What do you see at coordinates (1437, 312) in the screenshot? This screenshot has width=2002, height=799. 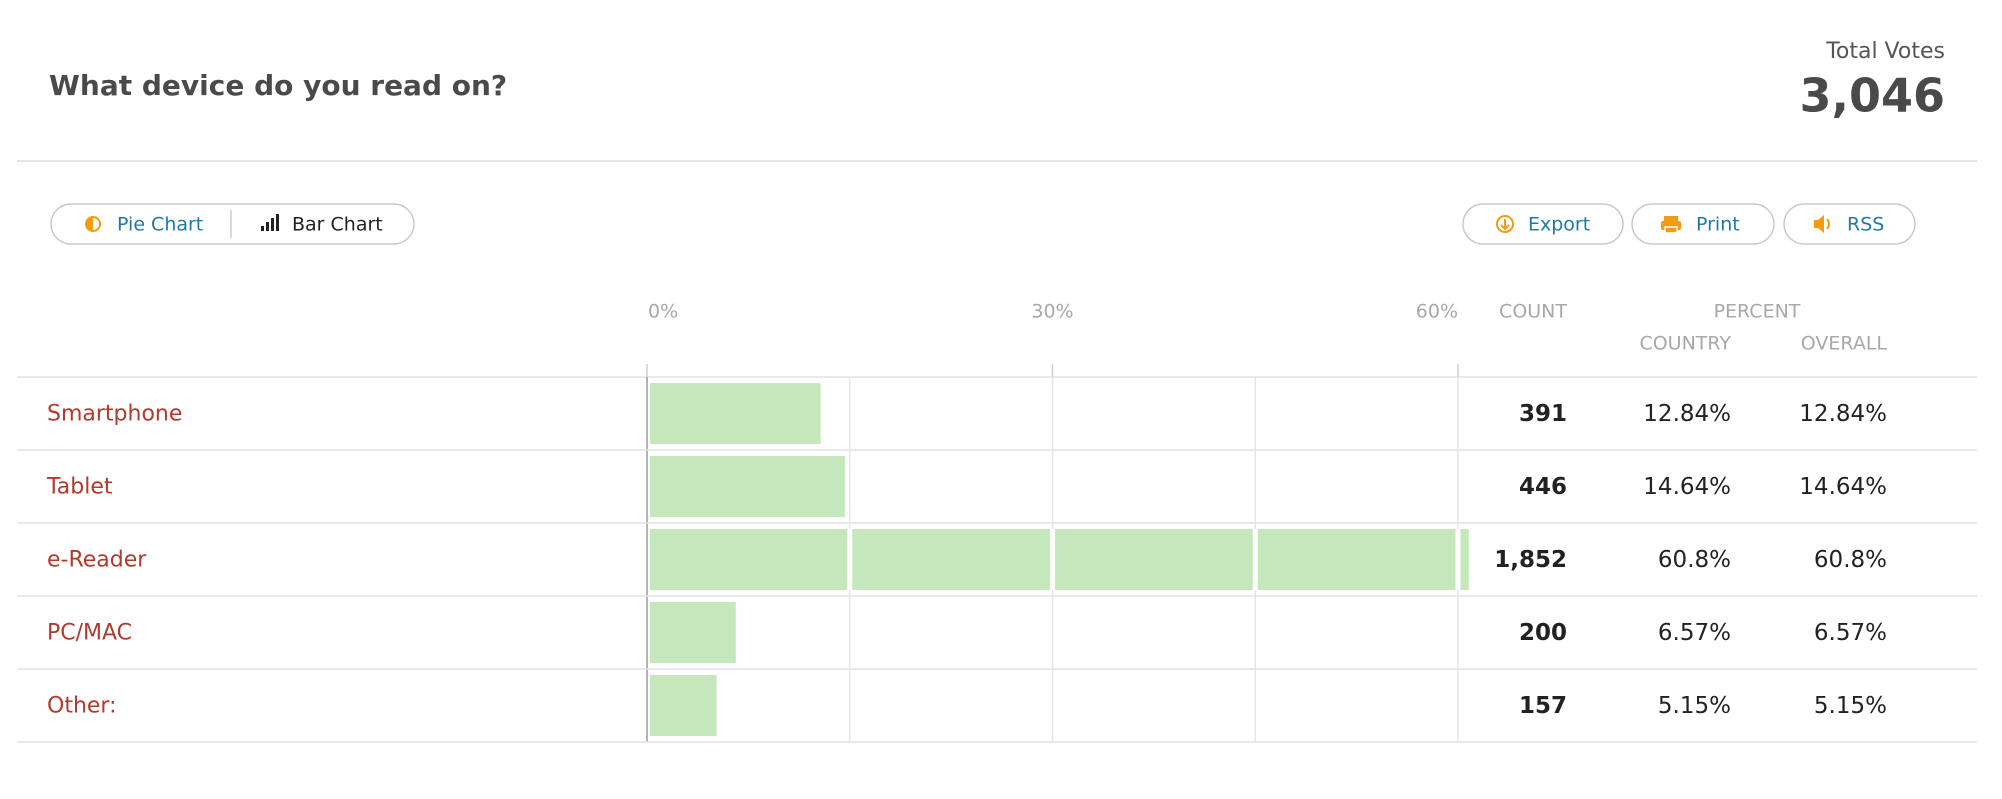 I see `x-tick-label: 60%` at bounding box center [1437, 312].